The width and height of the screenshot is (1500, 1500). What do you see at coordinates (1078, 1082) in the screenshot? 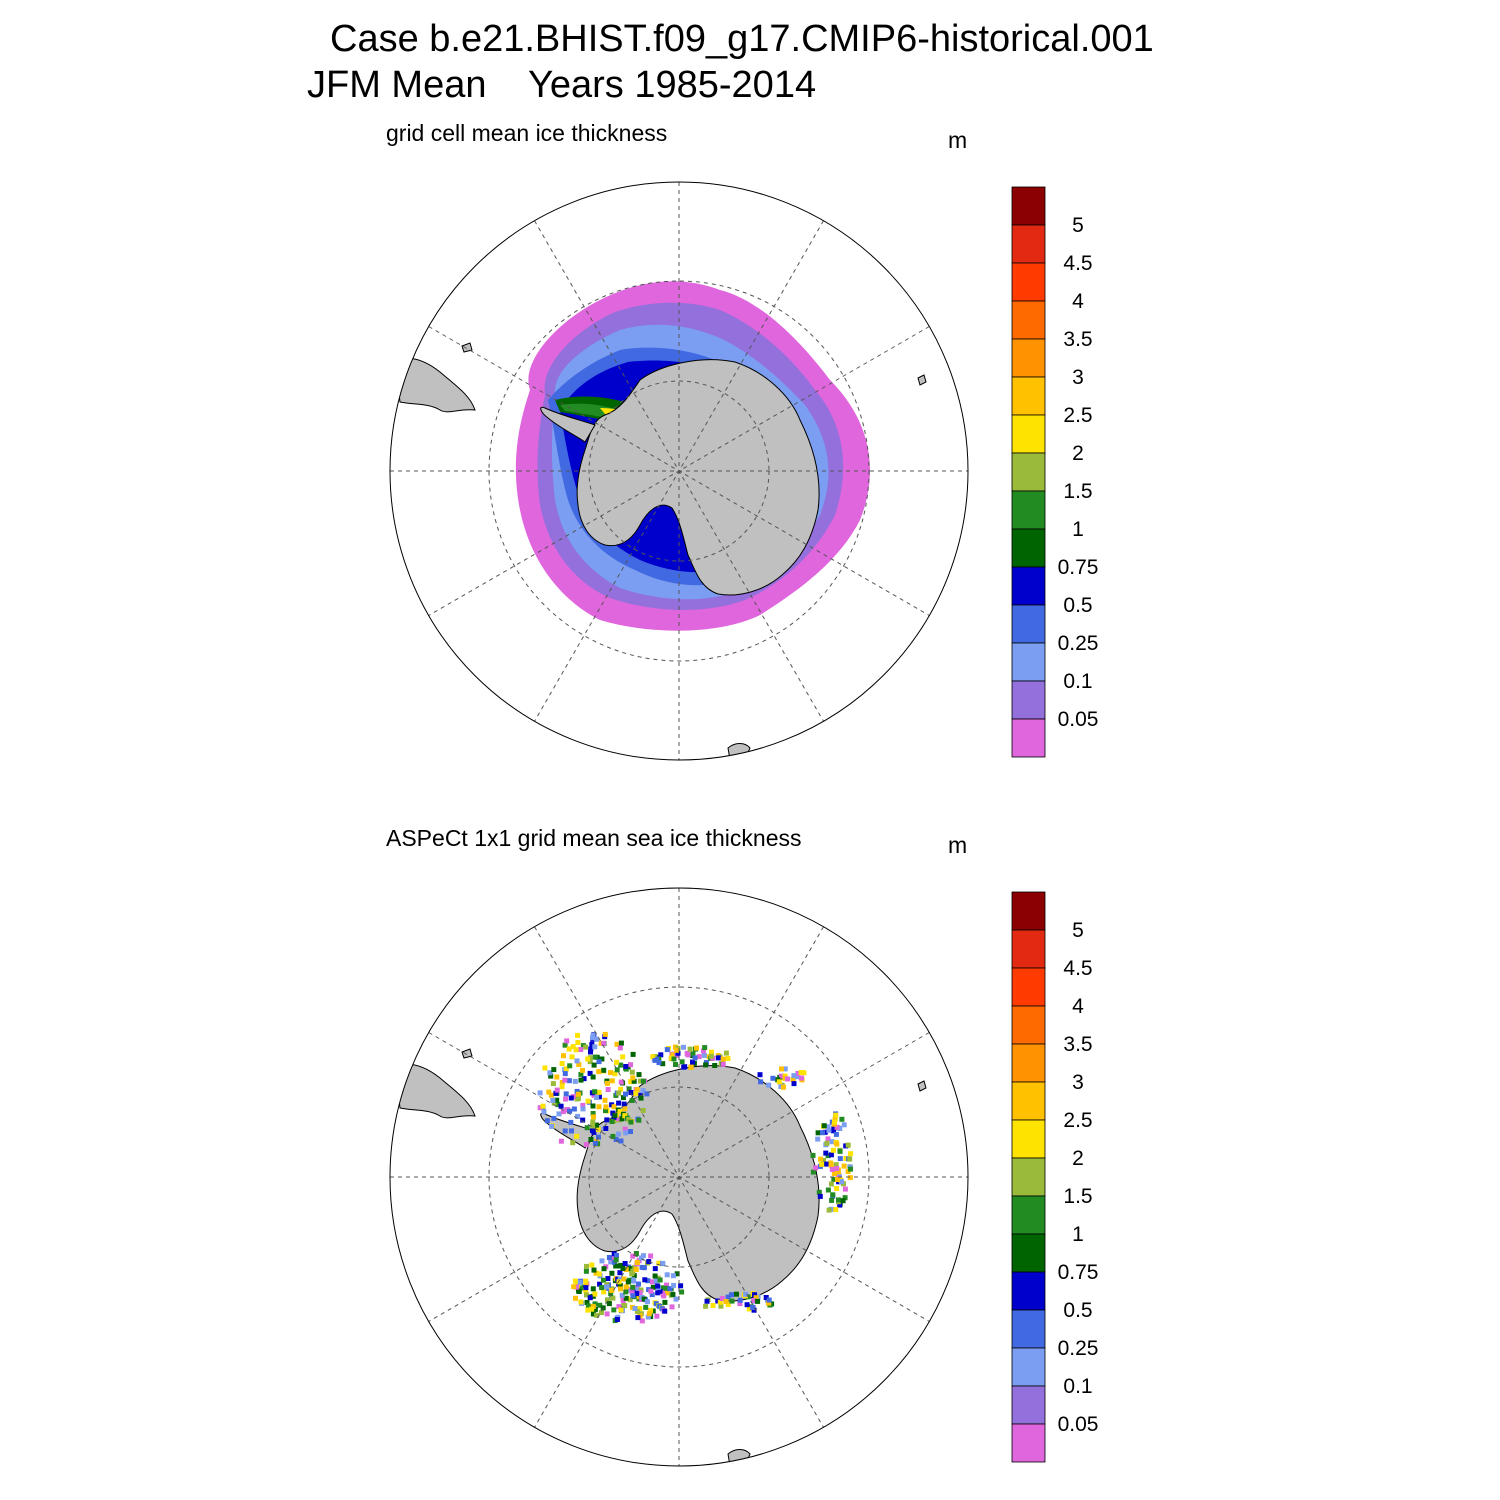
I see `colorbar-tick-label: 3` at bounding box center [1078, 1082].